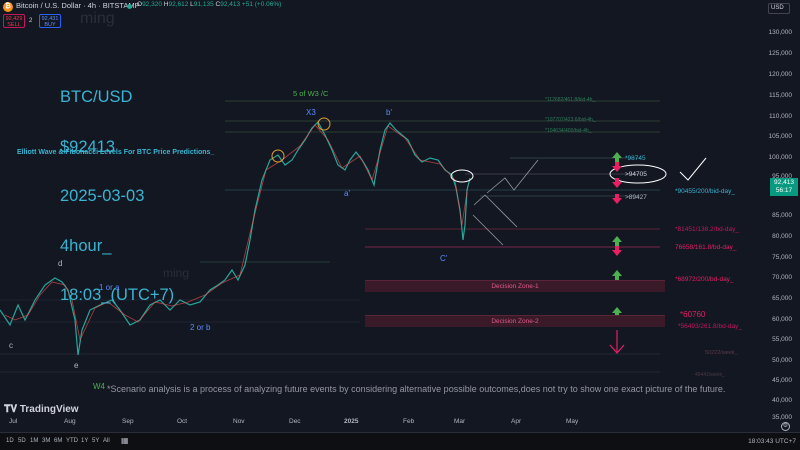 This screenshot has width=800, height=450. Describe the element at coordinates (125, 440) in the screenshot. I see `calendar-icon: ▦` at that location.